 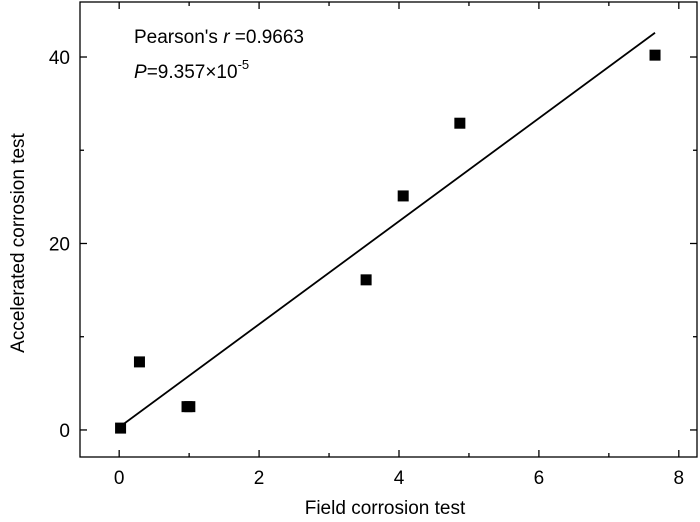 I want to click on annotation-symbol: P, so click(x=140, y=72).